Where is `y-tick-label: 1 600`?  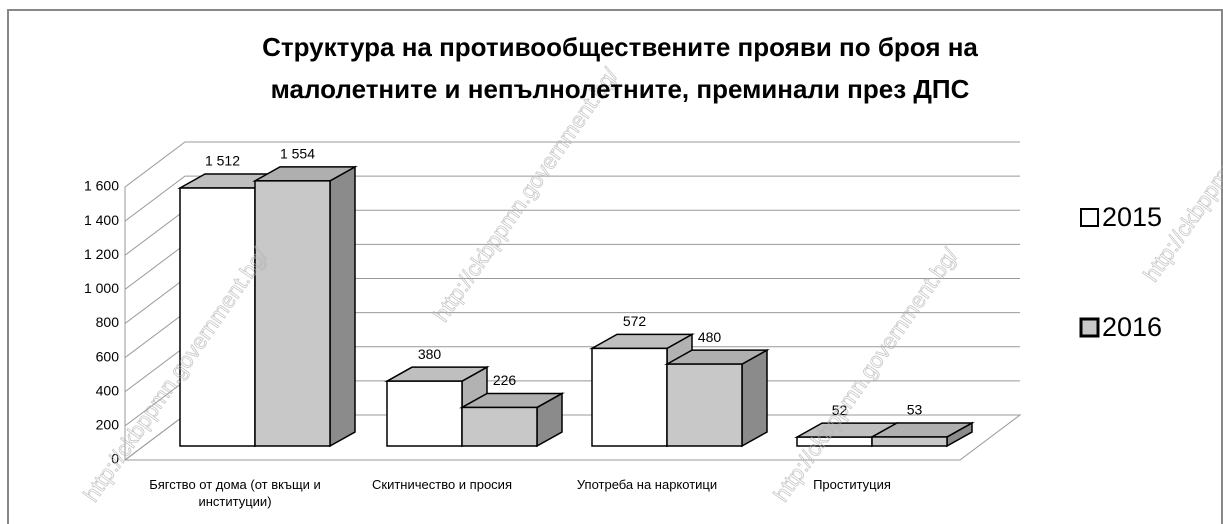 y-tick-label: 1 600 is located at coordinates (101, 186).